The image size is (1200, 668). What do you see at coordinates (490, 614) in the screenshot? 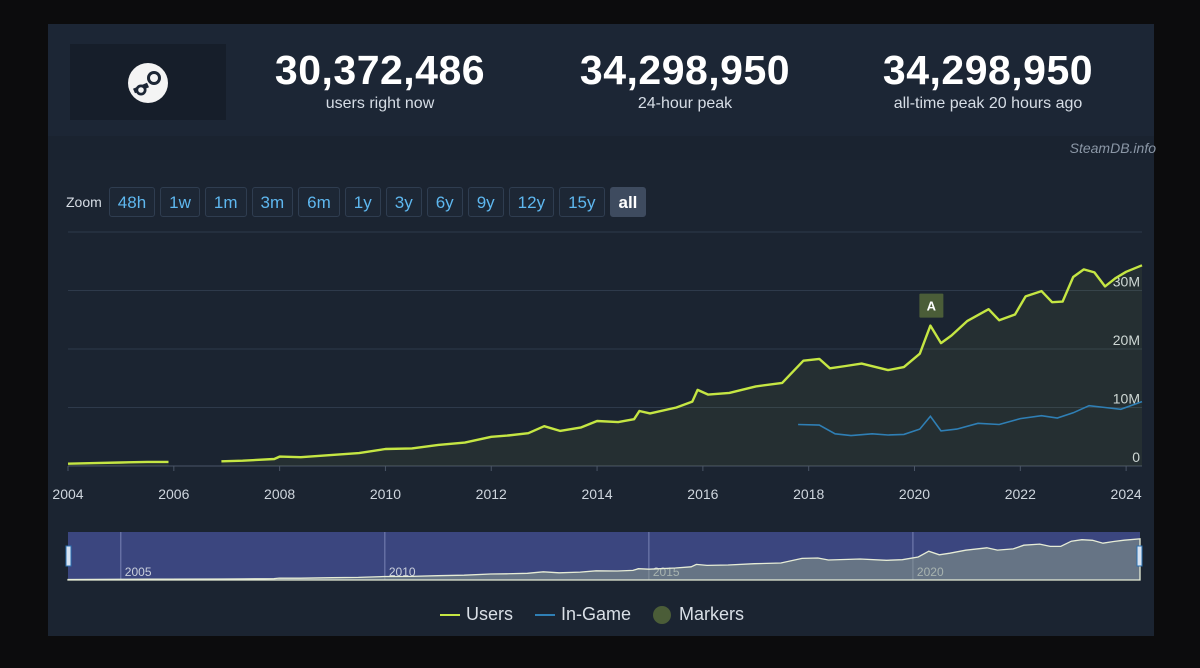
I see `legend-label: Users` at bounding box center [490, 614].